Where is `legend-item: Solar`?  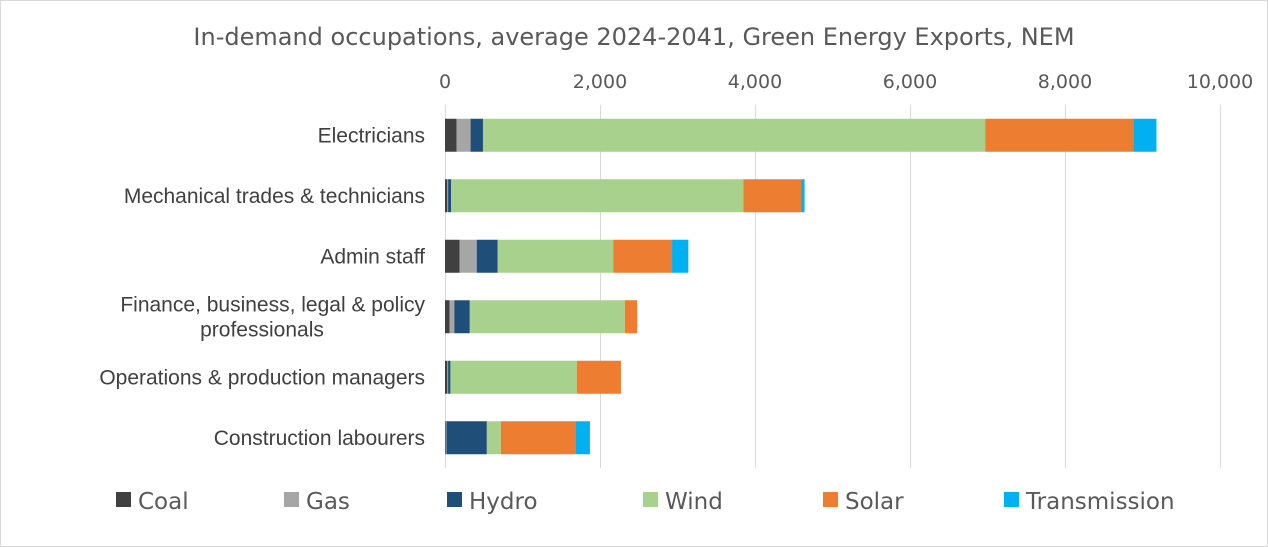
legend-item: Solar is located at coordinates (863, 502).